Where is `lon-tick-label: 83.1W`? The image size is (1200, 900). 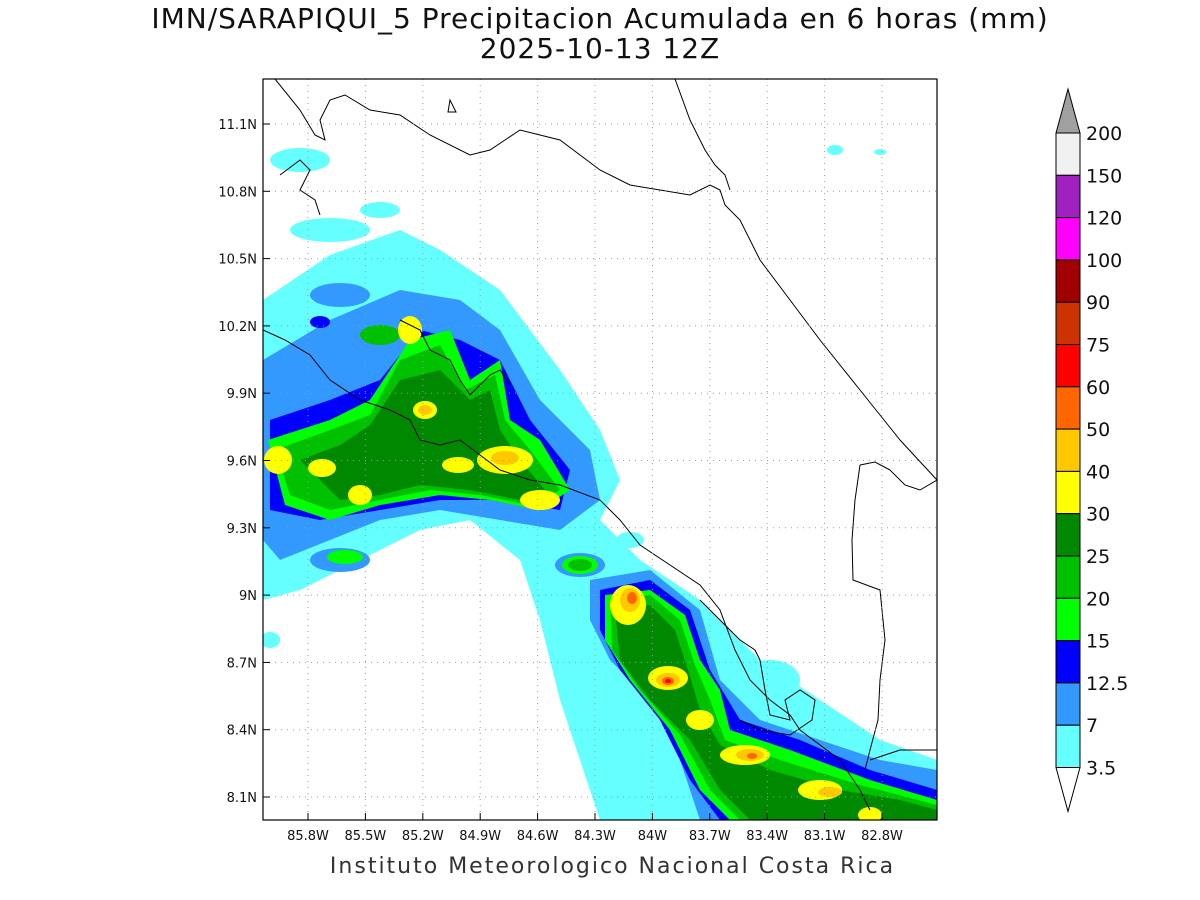 lon-tick-label: 83.1W is located at coordinates (825, 836).